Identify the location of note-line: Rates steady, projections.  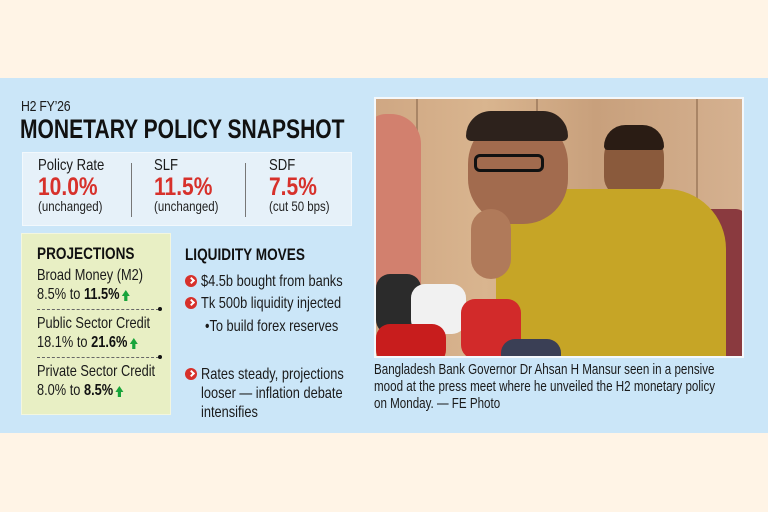
(272, 374).